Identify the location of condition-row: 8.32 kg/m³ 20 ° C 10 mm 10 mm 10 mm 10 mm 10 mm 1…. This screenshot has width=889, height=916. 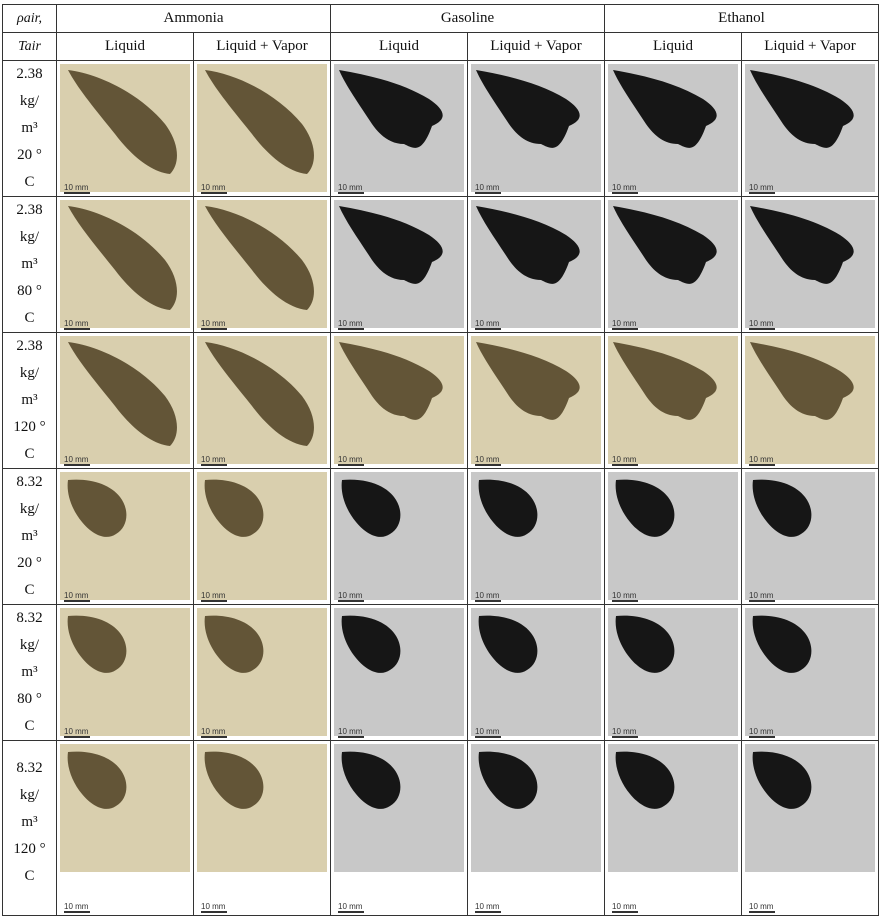
(440, 536).